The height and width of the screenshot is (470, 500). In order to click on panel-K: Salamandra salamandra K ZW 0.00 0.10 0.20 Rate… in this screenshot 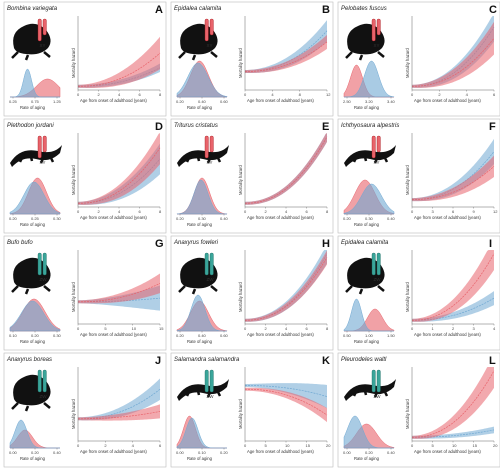, I will do `click(252, 410)`.